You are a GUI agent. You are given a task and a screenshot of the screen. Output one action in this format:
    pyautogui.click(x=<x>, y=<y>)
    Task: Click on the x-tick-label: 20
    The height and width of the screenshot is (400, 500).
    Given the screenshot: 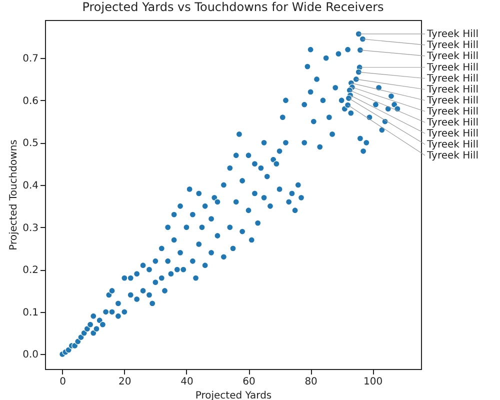 What is the action you would take?
    pyautogui.click(x=125, y=382)
    